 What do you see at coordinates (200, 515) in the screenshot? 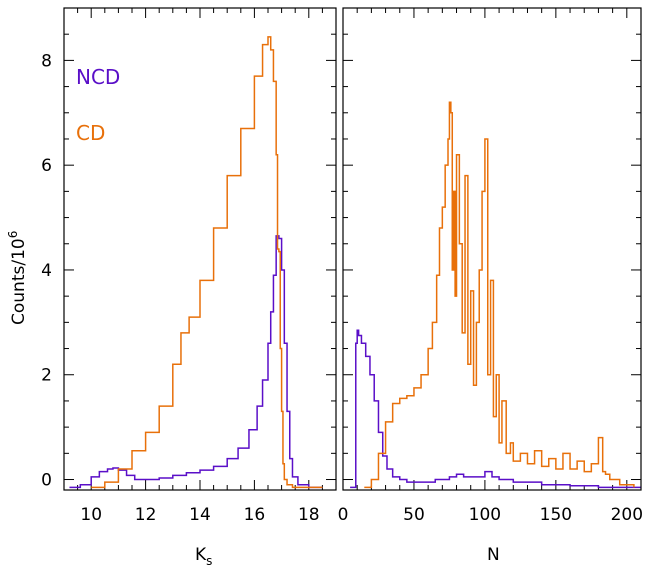
I see `x-tick-label: 14` at bounding box center [200, 515].